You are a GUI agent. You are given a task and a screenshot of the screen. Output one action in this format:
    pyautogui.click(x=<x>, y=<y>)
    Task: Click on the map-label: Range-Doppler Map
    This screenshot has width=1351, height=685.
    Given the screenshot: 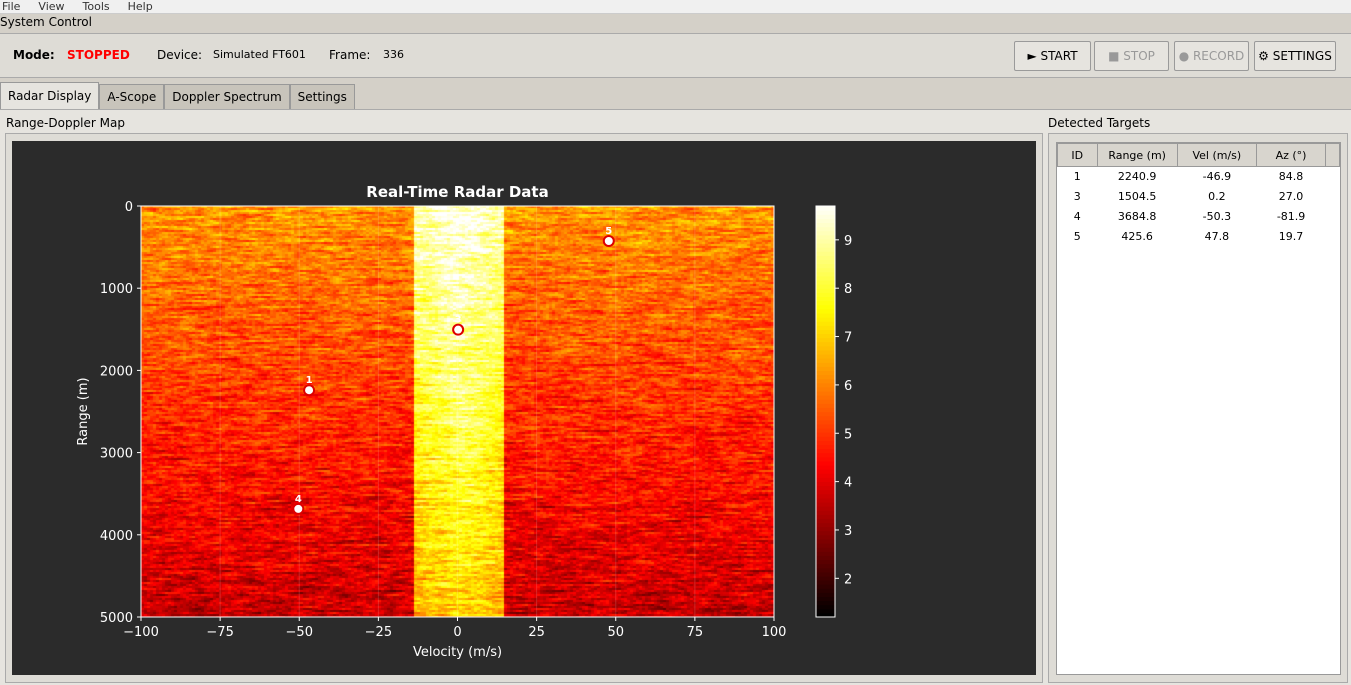 What is the action you would take?
    pyautogui.click(x=65, y=123)
    